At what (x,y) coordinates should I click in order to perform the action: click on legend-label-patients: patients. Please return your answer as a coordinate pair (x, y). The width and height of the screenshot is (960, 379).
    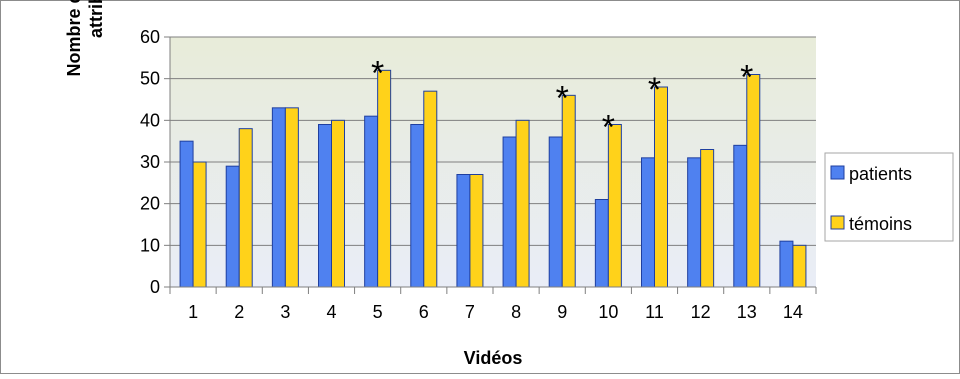
    Looking at the image, I should click on (880, 174).